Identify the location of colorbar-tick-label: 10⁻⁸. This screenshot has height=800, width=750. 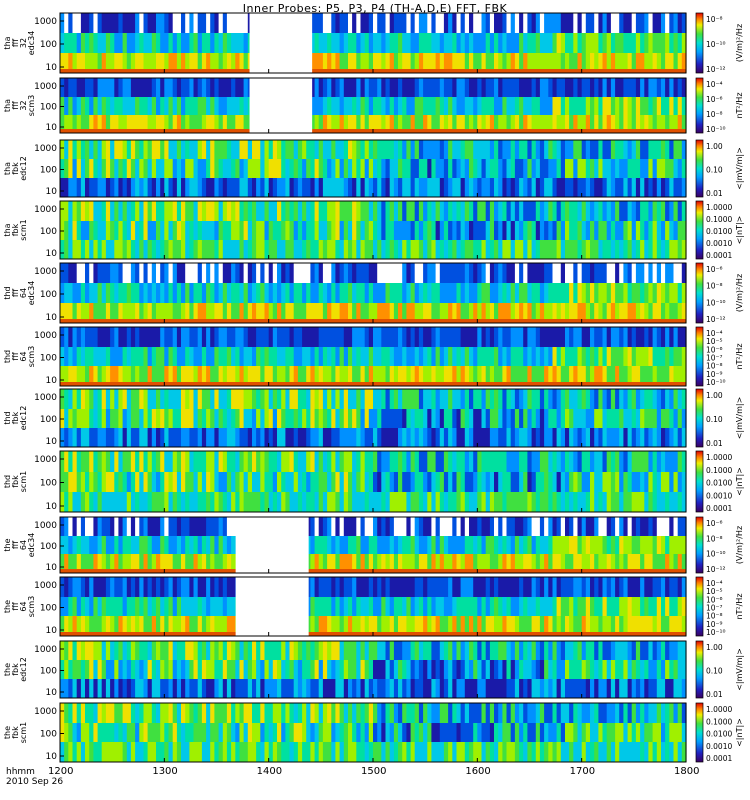
(714, 286).